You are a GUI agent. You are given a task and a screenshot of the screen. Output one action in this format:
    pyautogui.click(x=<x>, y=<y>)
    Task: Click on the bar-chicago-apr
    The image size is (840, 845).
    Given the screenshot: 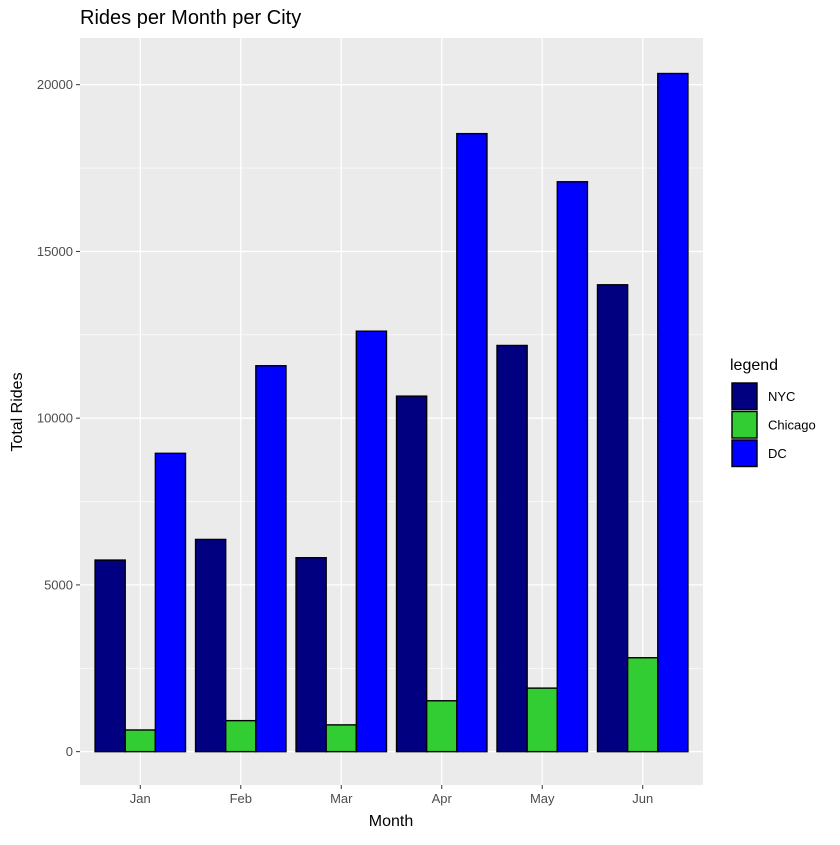 What is the action you would take?
    pyautogui.click(x=441, y=726)
    